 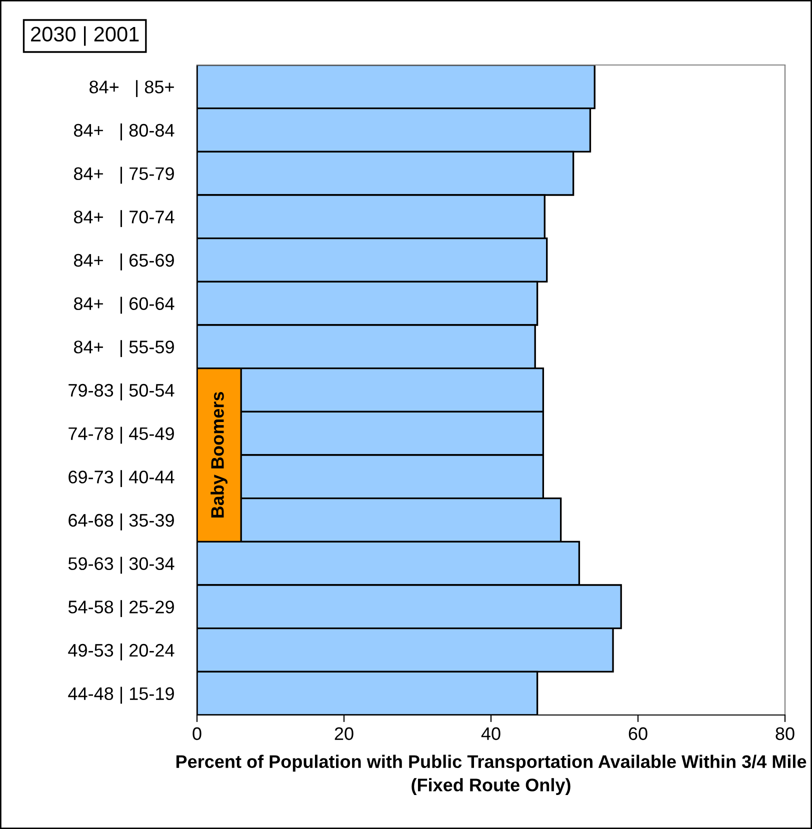 What do you see at coordinates (197, 733) in the screenshot?
I see `x-tick-label: 0` at bounding box center [197, 733].